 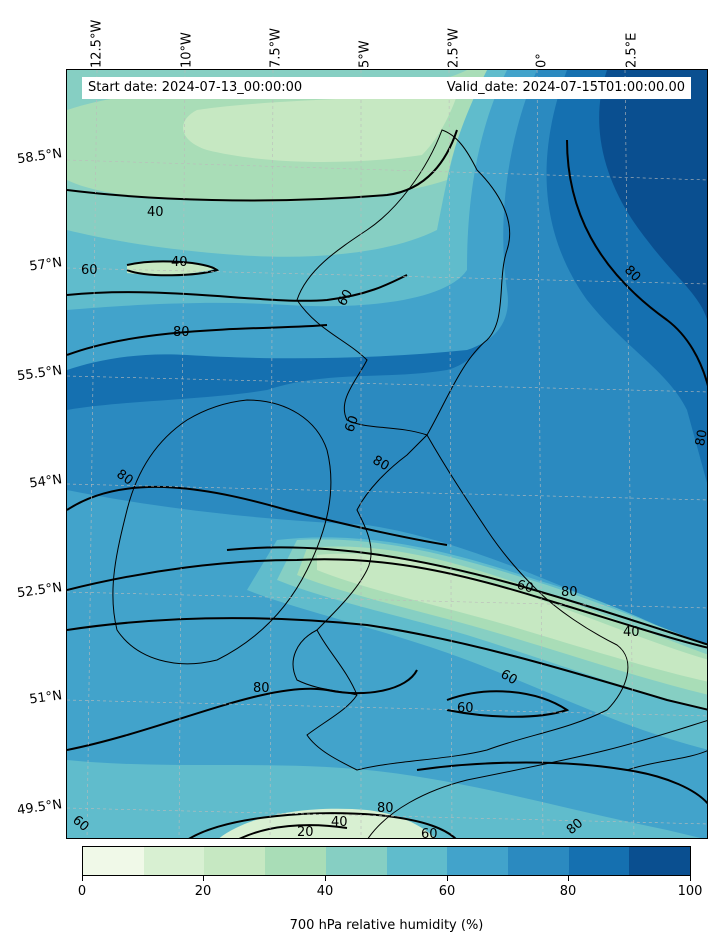 I want to click on lon-label-7-5w: 7.5°W, so click(x=276, y=47).